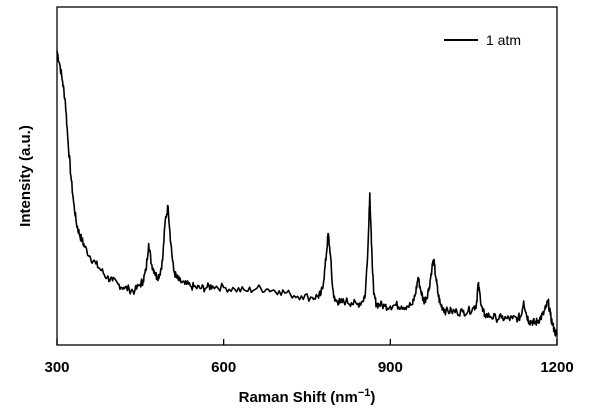 The image size is (609, 417). I want to click on x-tick-label-600: 600, so click(223, 367).